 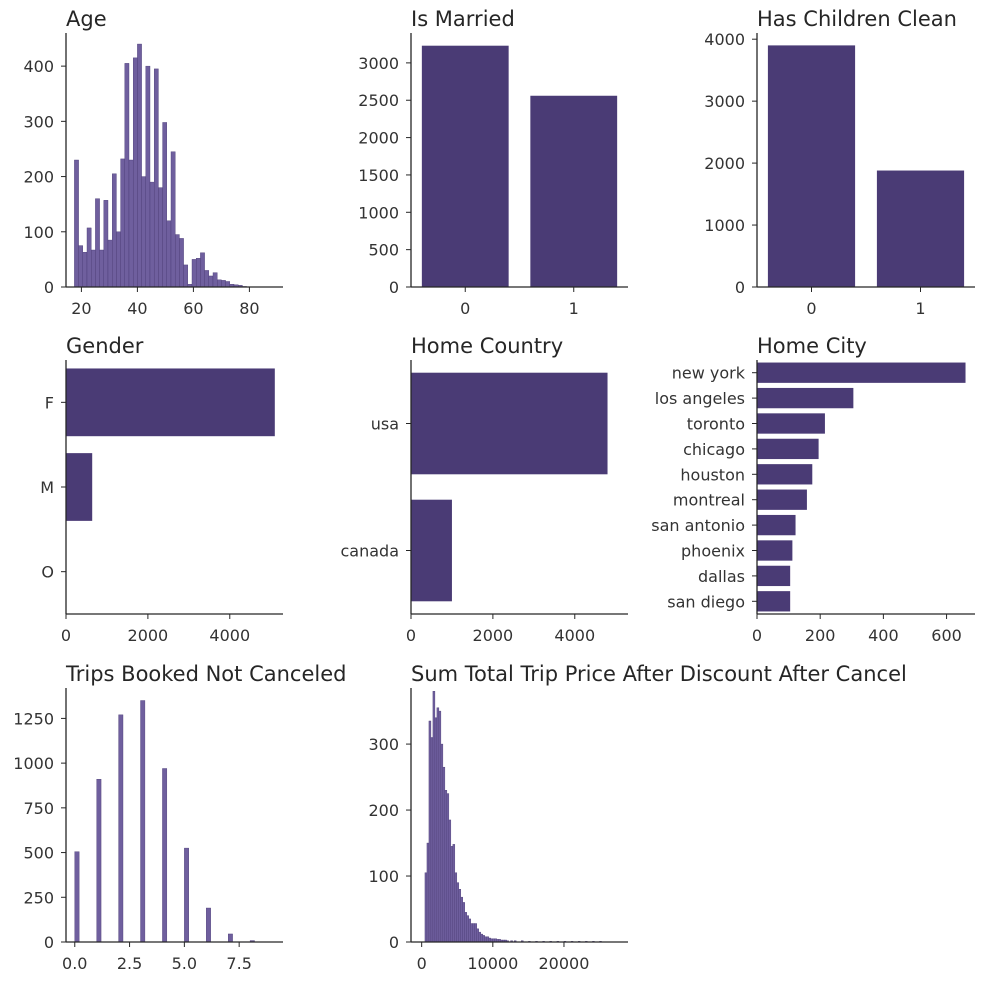 What do you see at coordinates (698, 525) in the screenshot?
I see `home_city-category-label: san antonio` at bounding box center [698, 525].